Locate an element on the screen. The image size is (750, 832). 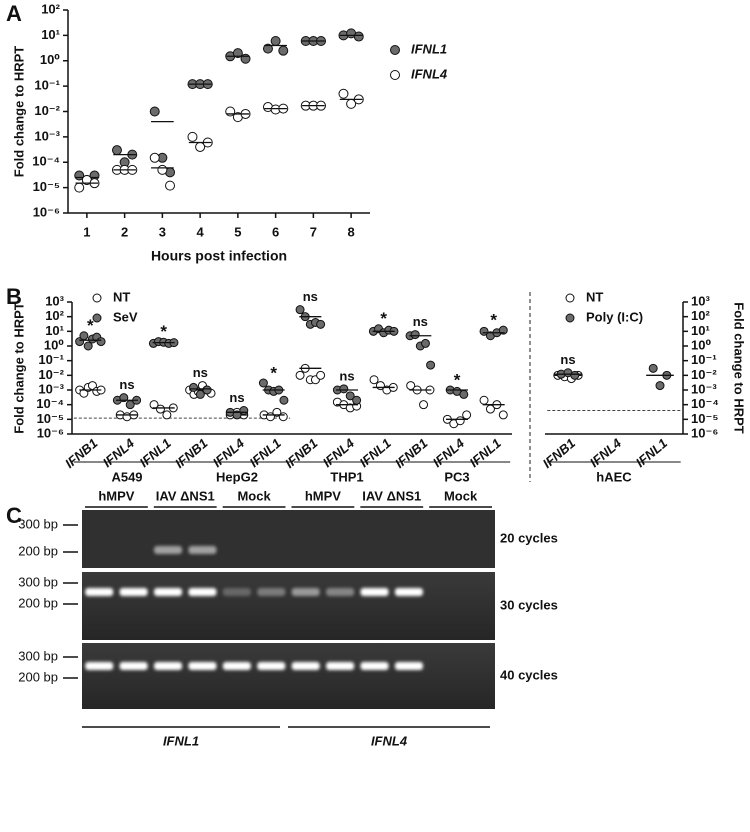
y-tick-label: 10⁻³ is located at coordinates (47, 135).